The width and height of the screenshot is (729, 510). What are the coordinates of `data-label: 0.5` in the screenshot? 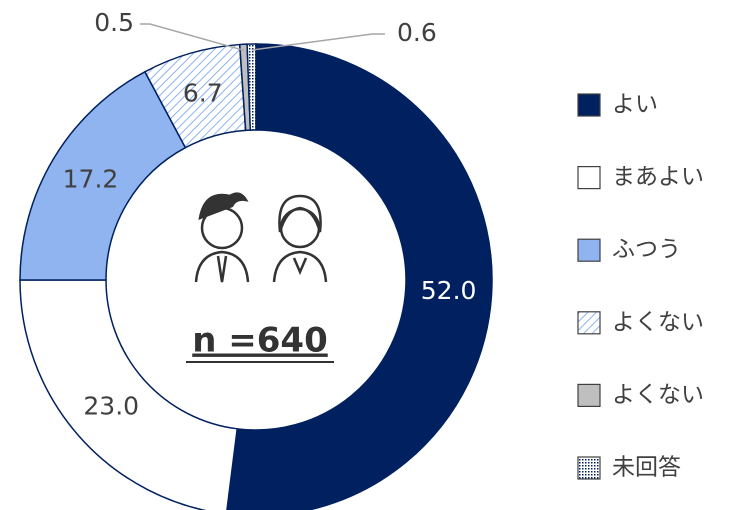 It's located at (114, 22).